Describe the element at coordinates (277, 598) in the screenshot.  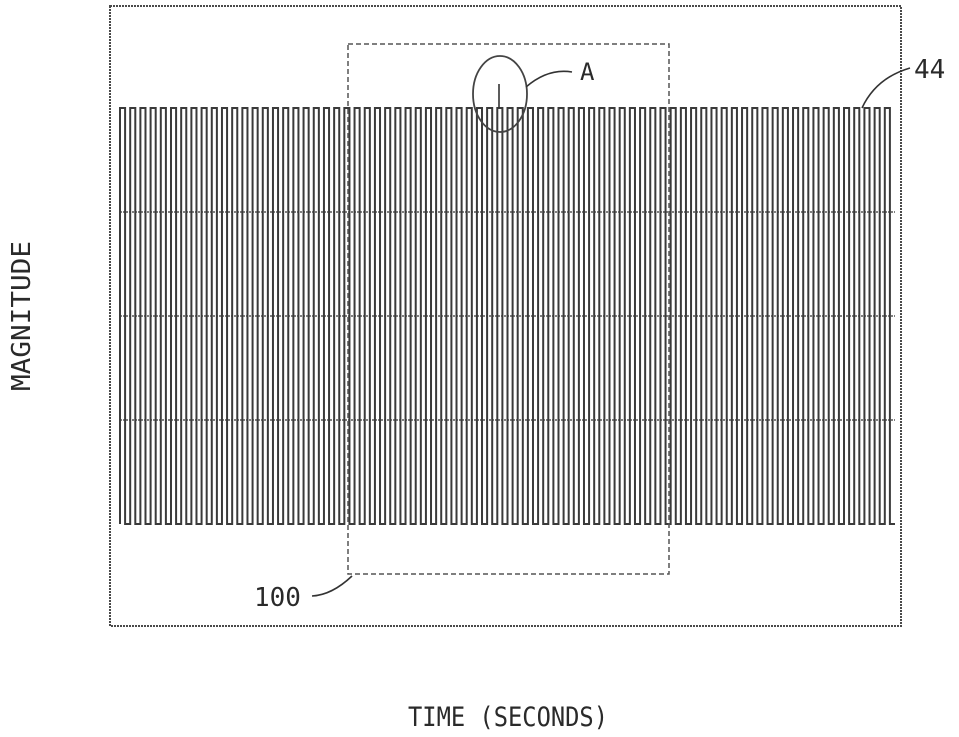
I see `label-100: 100` at that location.